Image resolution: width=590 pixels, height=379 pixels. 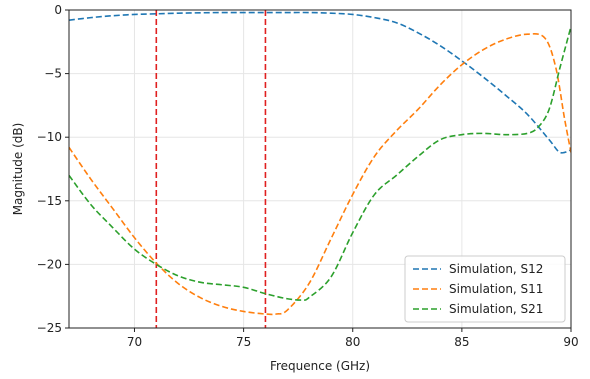 What do you see at coordinates (53, 74) in the screenshot?
I see `y-tick-label: −5` at bounding box center [53, 74].